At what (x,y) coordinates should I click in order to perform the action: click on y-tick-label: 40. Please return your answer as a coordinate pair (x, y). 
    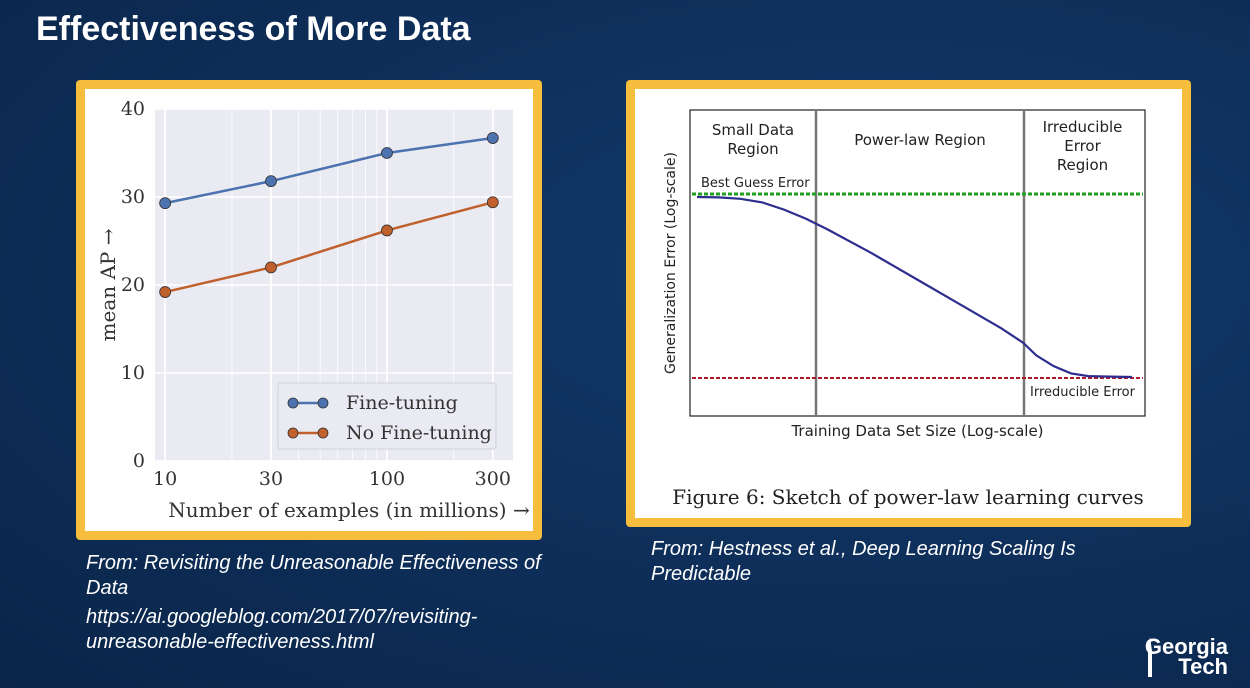
    Looking at the image, I should click on (133, 109).